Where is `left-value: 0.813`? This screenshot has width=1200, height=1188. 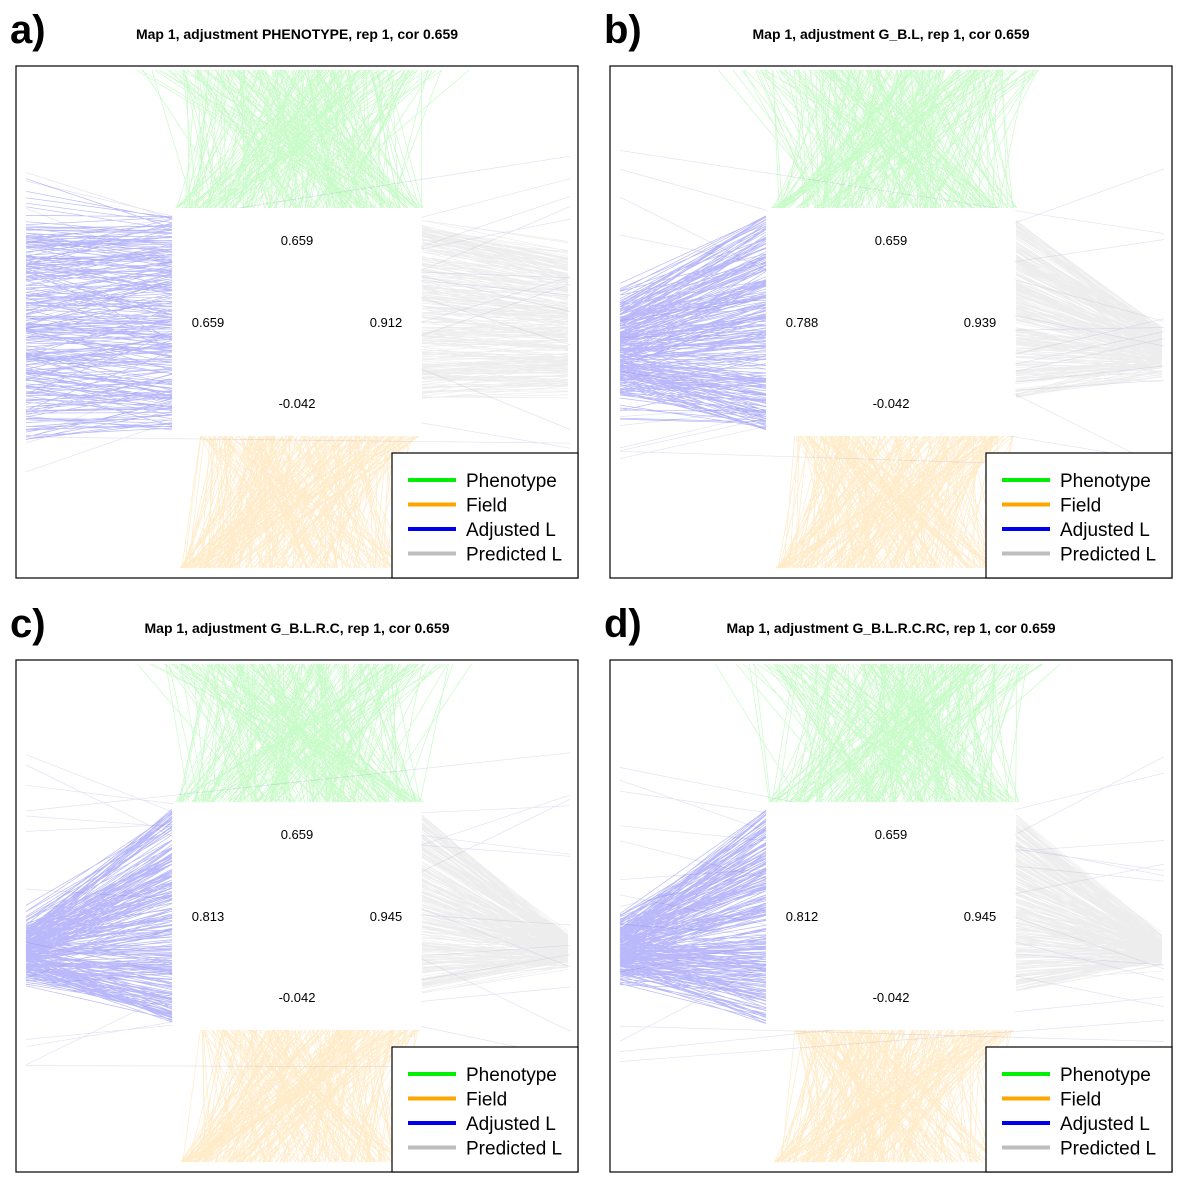
left-value: 0.813 is located at coordinates (208, 916).